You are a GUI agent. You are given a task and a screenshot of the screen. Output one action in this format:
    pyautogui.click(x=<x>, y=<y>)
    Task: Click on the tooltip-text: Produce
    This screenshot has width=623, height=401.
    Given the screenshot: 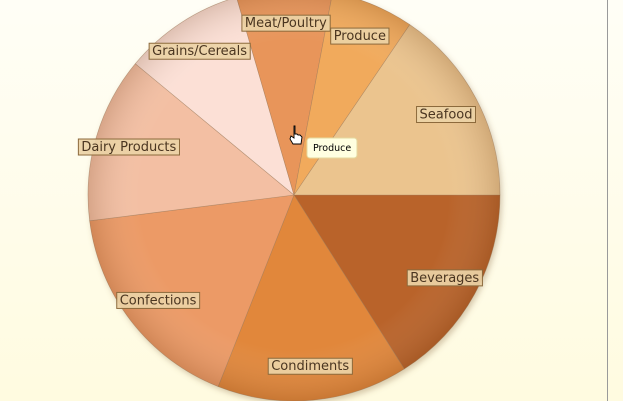 What is the action you would take?
    pyautogui.click(x=332, y=148)
    